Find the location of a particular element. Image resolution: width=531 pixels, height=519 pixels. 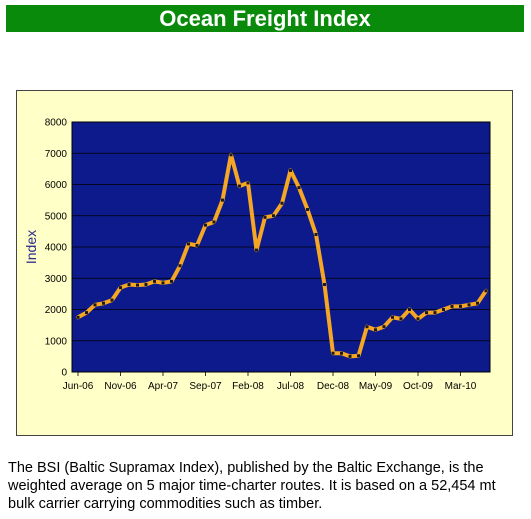

x-tick-label: Nov-06 is located at coordinates (120, 386).